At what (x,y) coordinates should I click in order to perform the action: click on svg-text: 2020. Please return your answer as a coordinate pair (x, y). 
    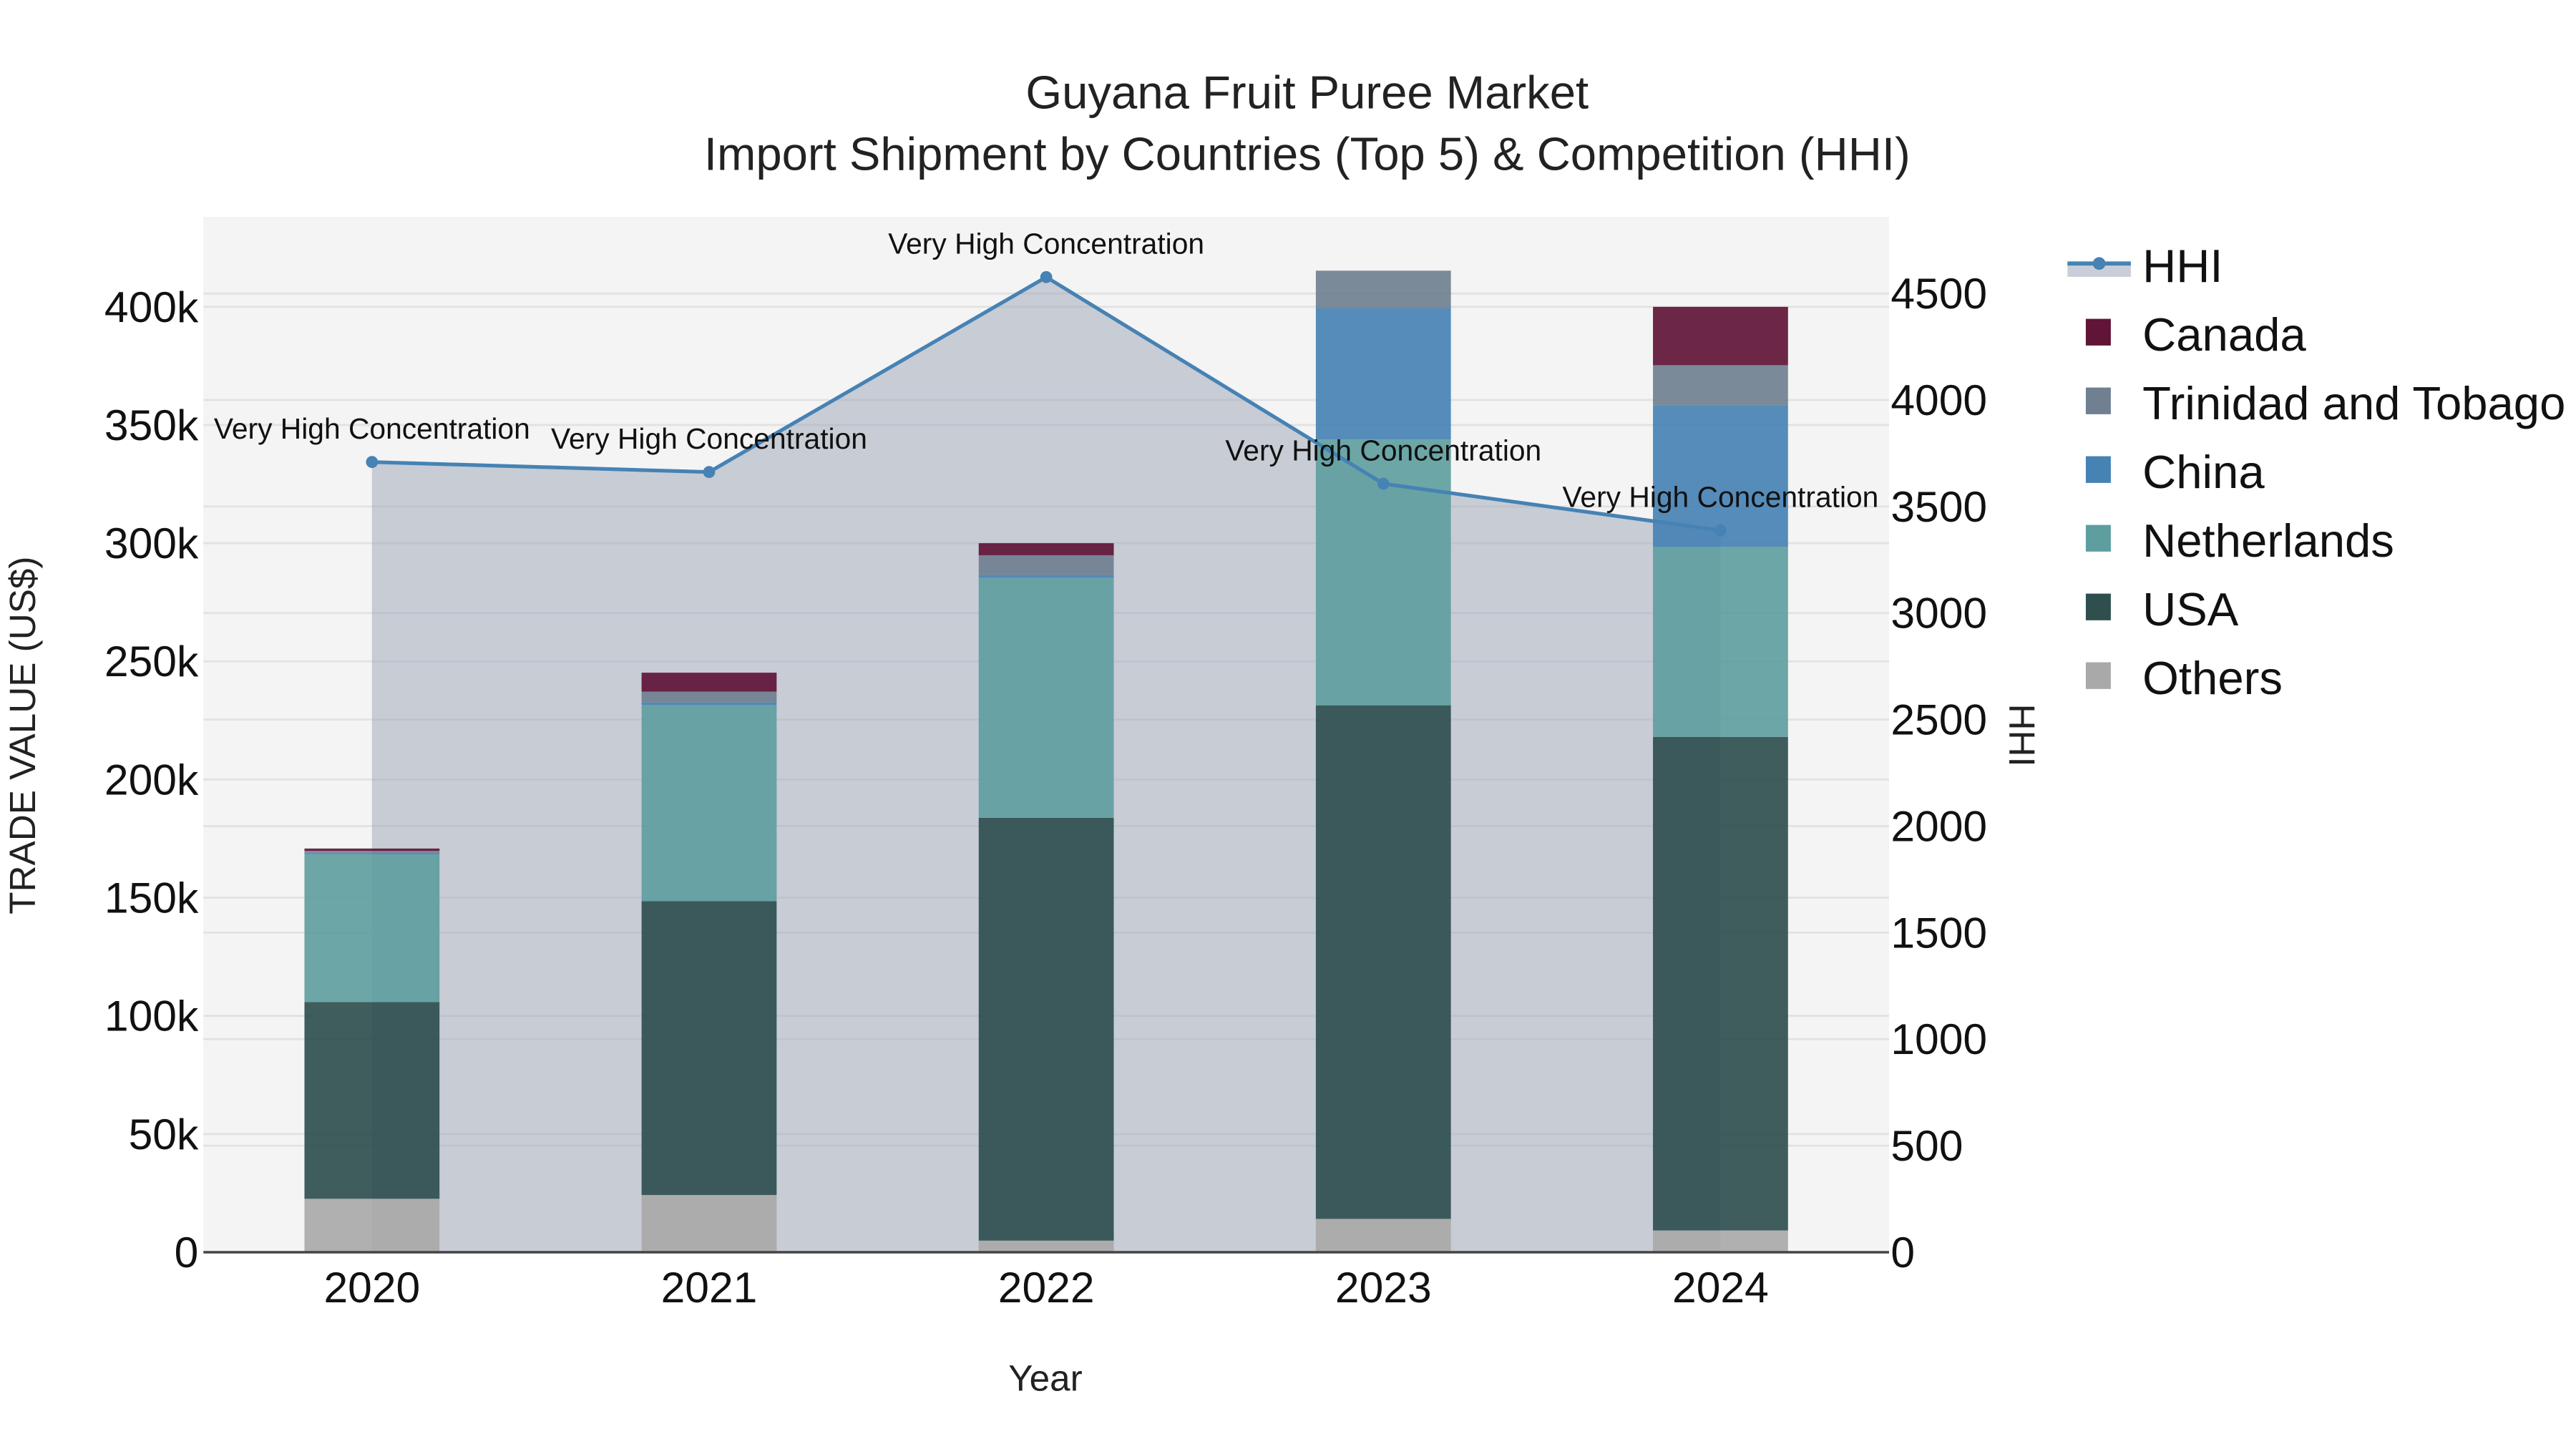
    Looking at the image, I should click on (372, 1287).